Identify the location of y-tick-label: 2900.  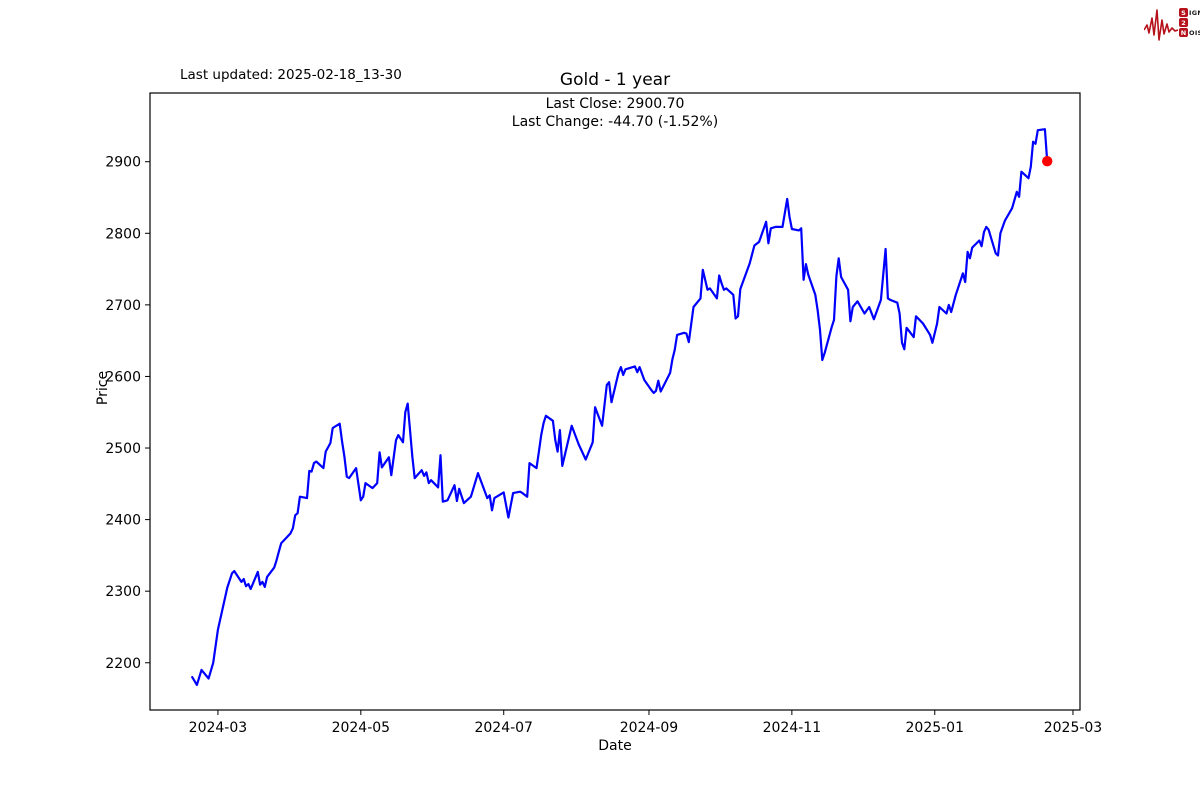
(123, 163).